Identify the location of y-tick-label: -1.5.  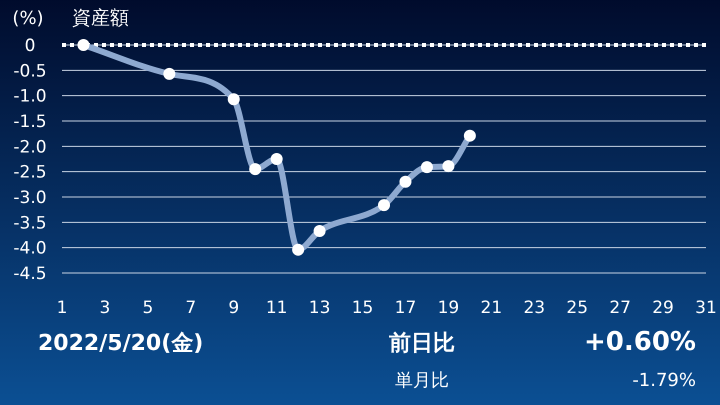
(30, 122).